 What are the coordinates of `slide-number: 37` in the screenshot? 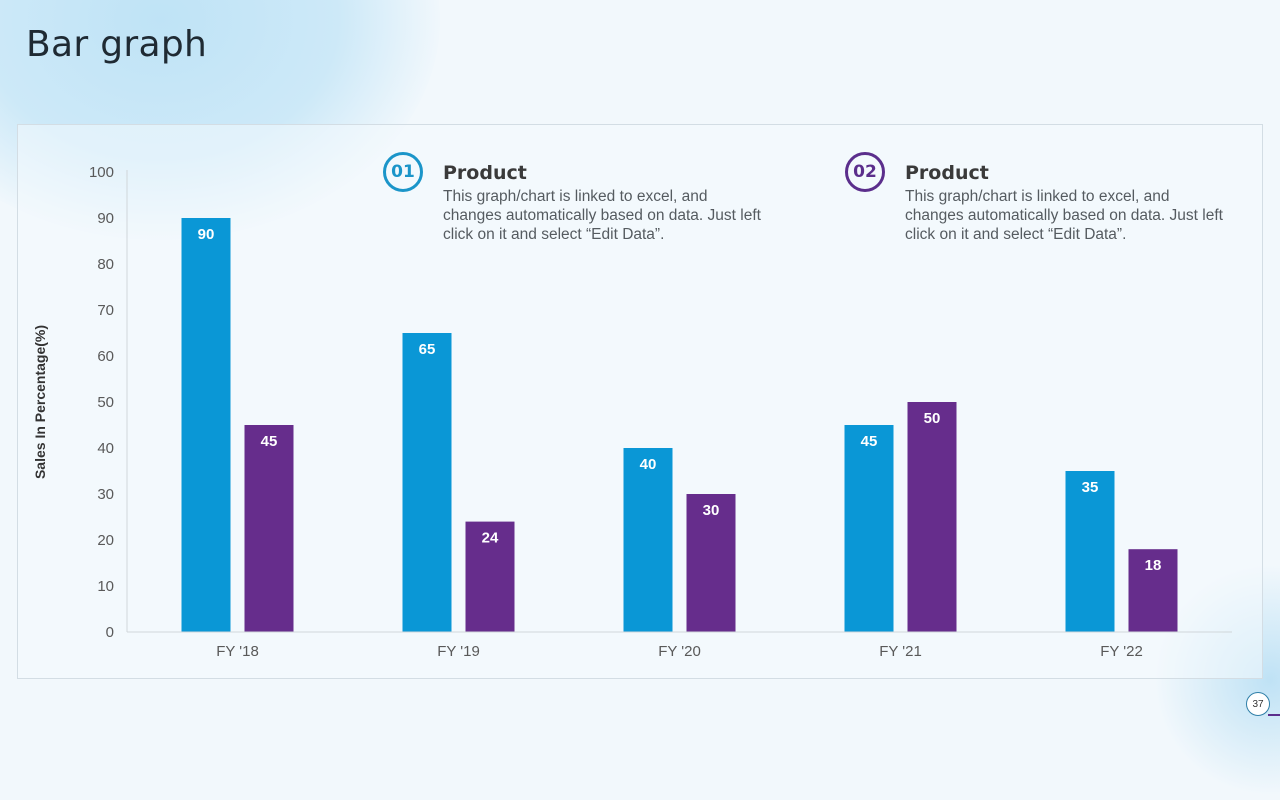 It's located at (1258, 704).